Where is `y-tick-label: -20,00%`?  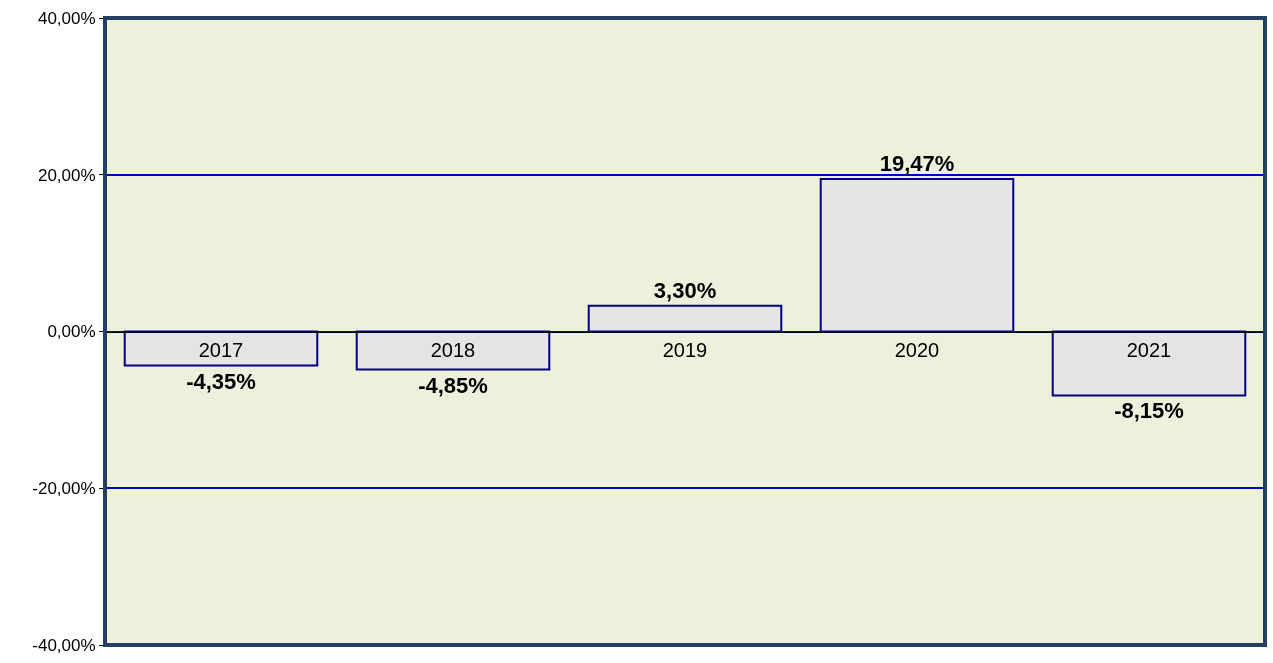 y-tick-label: -20,00% is located at coordinates (64, 489).